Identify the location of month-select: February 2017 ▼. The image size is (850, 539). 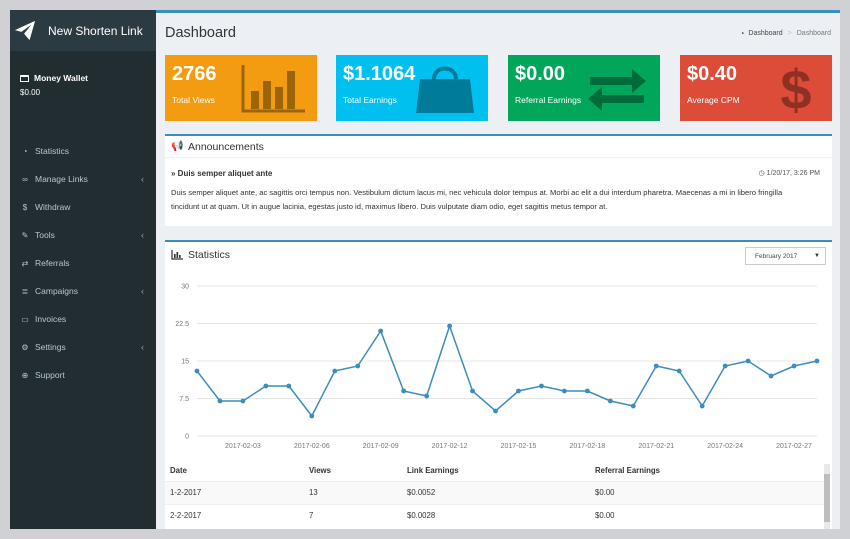
(785, 256).